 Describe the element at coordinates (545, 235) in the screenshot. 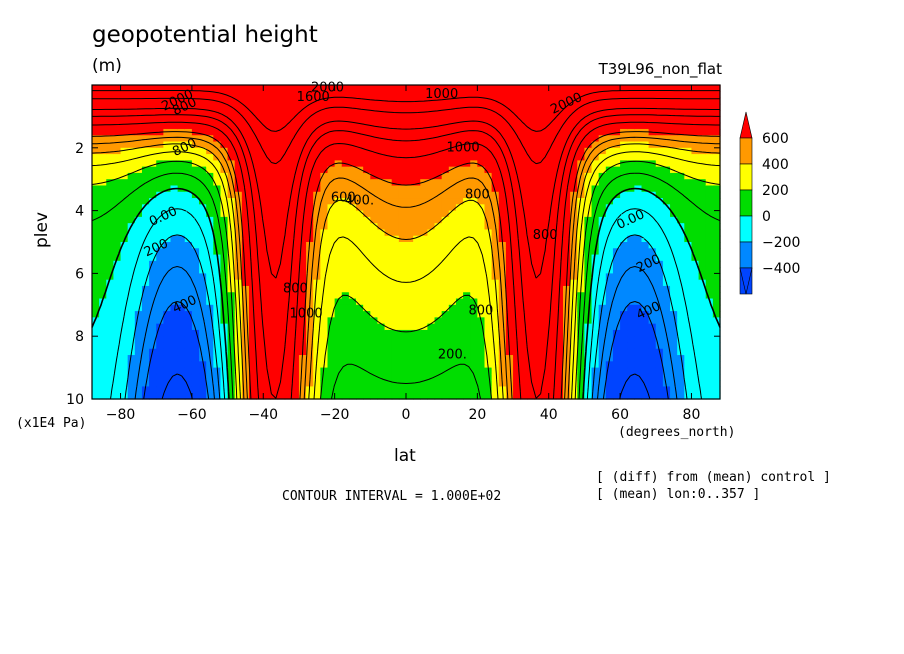

I see `contour-label: 800` at that location.